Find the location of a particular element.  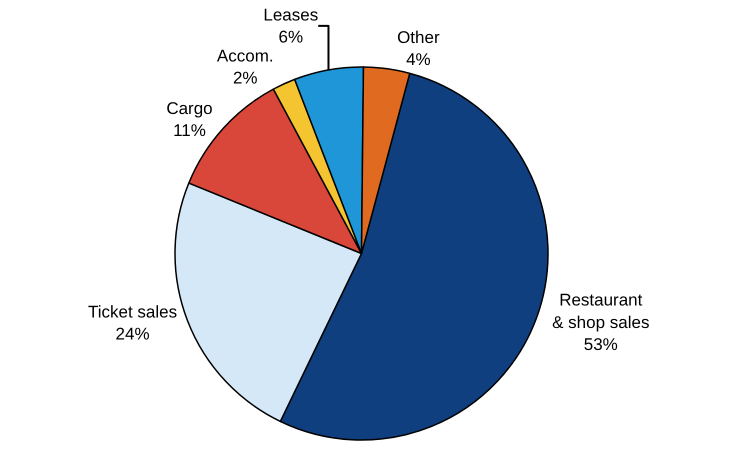

data-label: 6% is located at coordinates (291, 36).